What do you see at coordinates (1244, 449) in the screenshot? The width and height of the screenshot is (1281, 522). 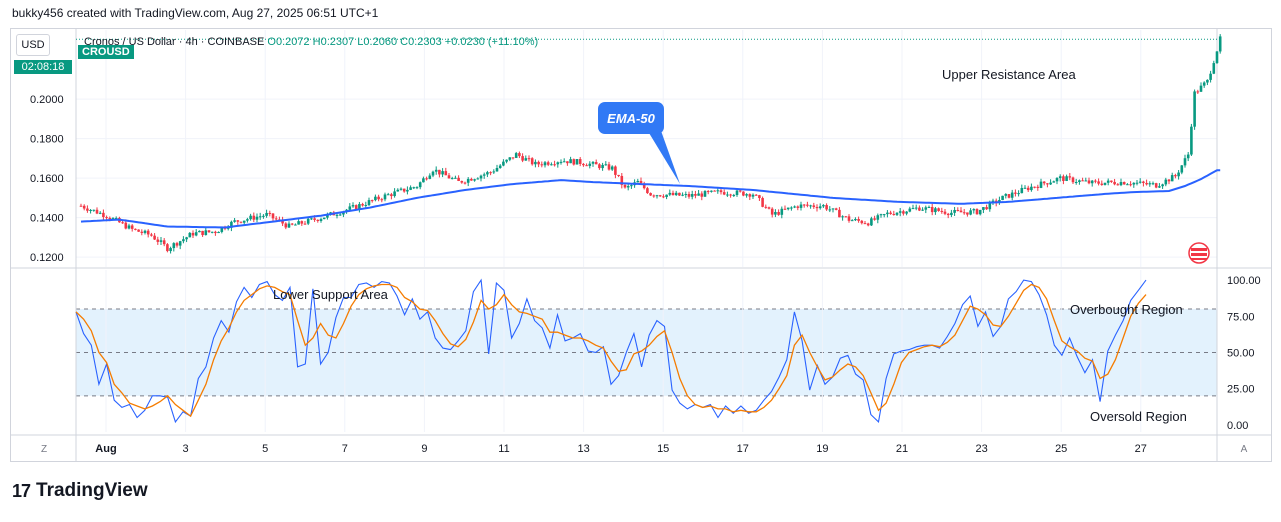 I see `auto-scale-button: A` at bounding box center [1244, 449].